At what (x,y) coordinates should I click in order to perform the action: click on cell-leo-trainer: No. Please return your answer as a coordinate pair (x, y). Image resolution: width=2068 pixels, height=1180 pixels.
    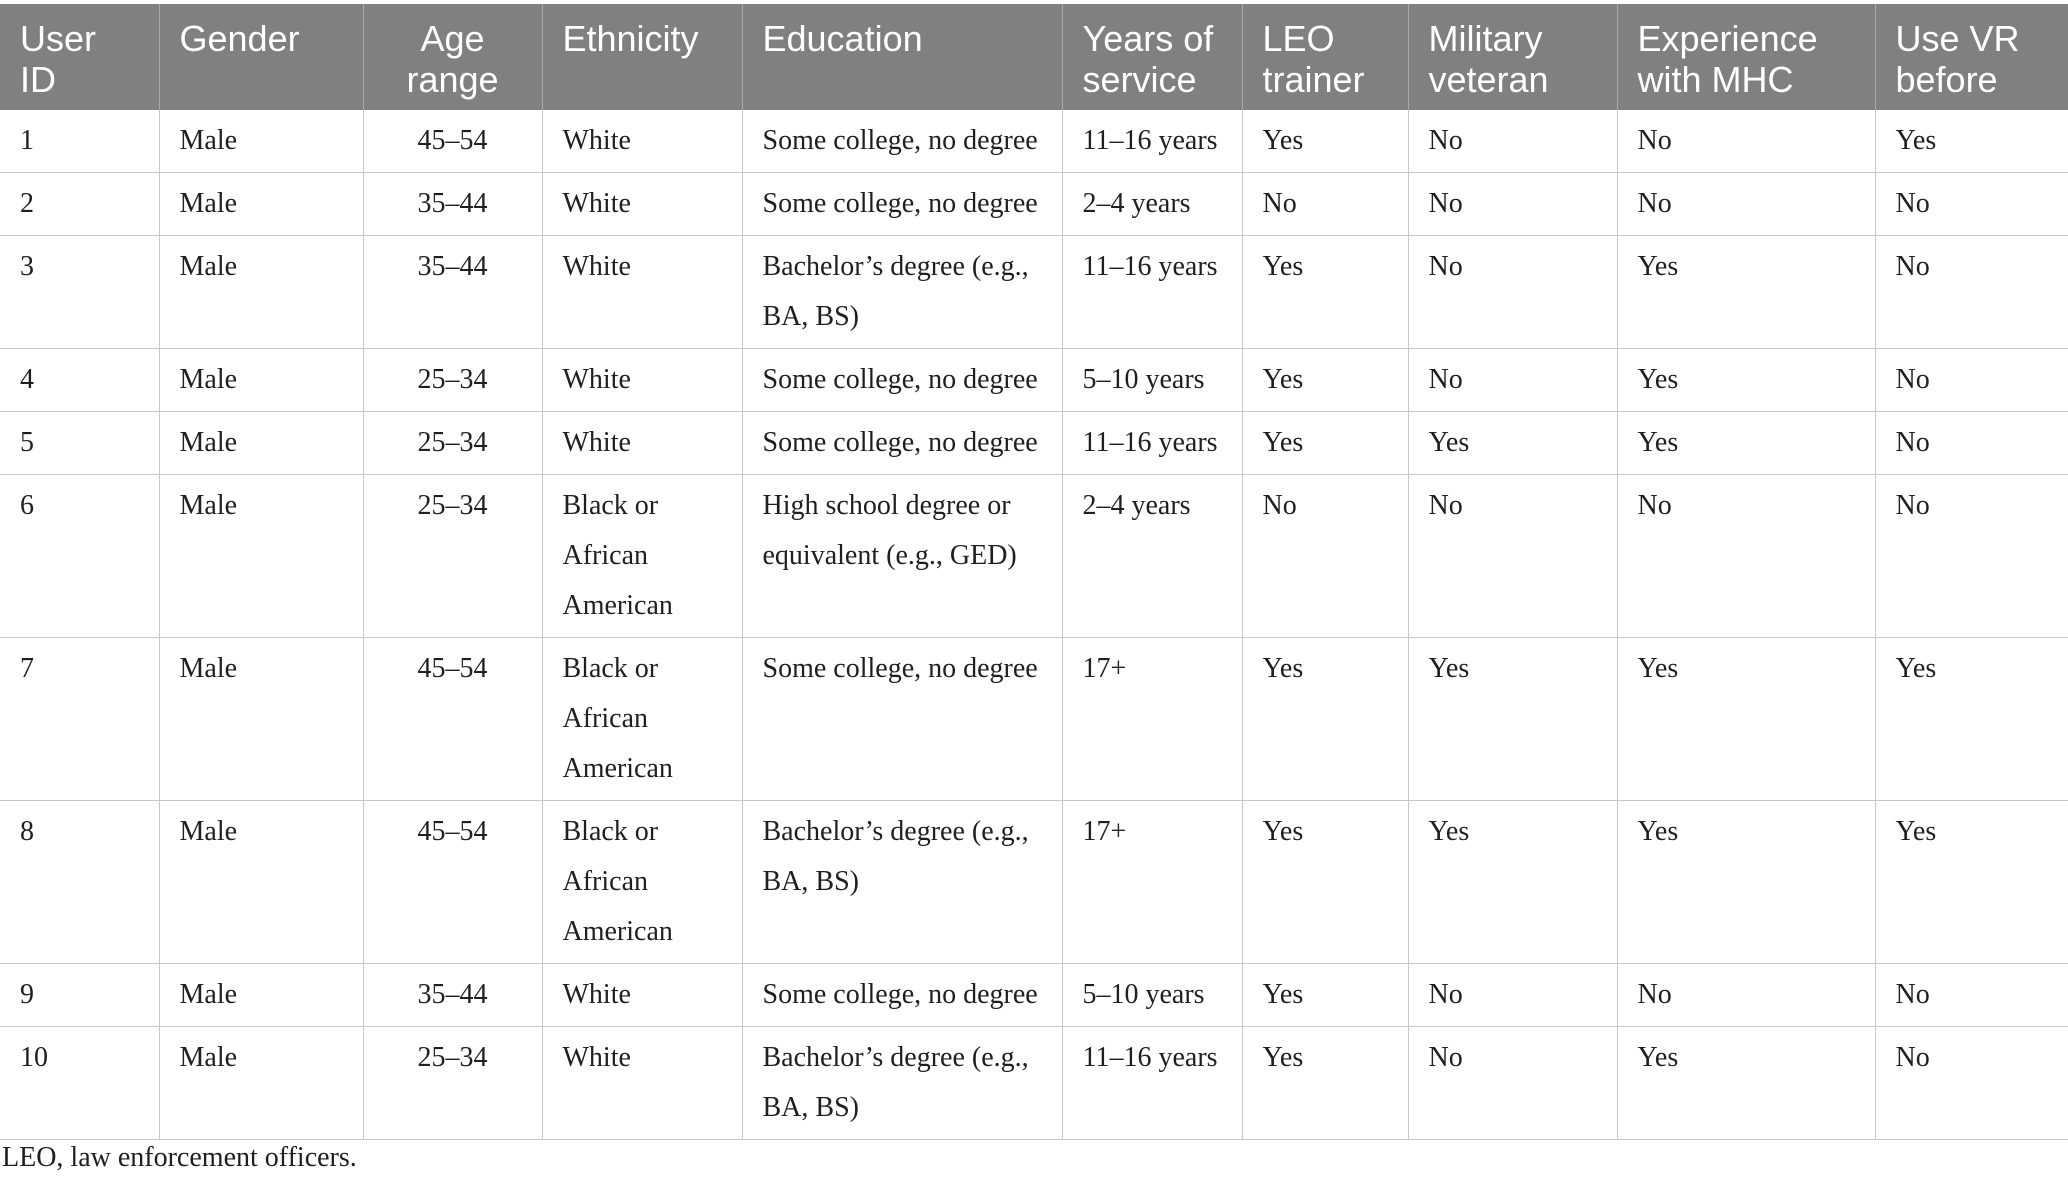
    Looking at the image, I should click on (1324, 204).